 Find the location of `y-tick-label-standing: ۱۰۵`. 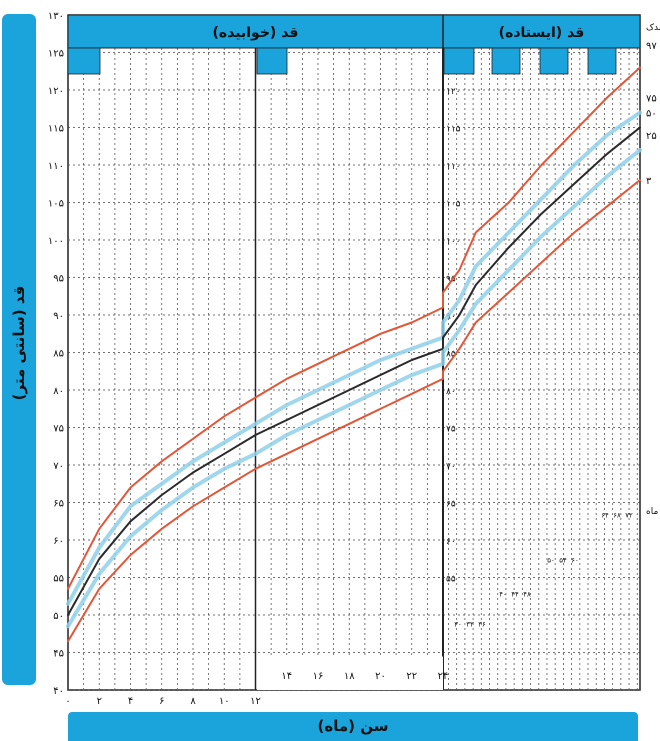

y-tick-label-standing: ۱۰۵ is located at coordinates (453, 205).